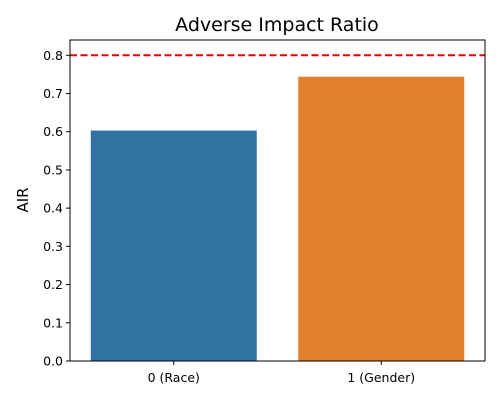  I want to click on x-tick-label: 0 (Race), so click(174, 377).